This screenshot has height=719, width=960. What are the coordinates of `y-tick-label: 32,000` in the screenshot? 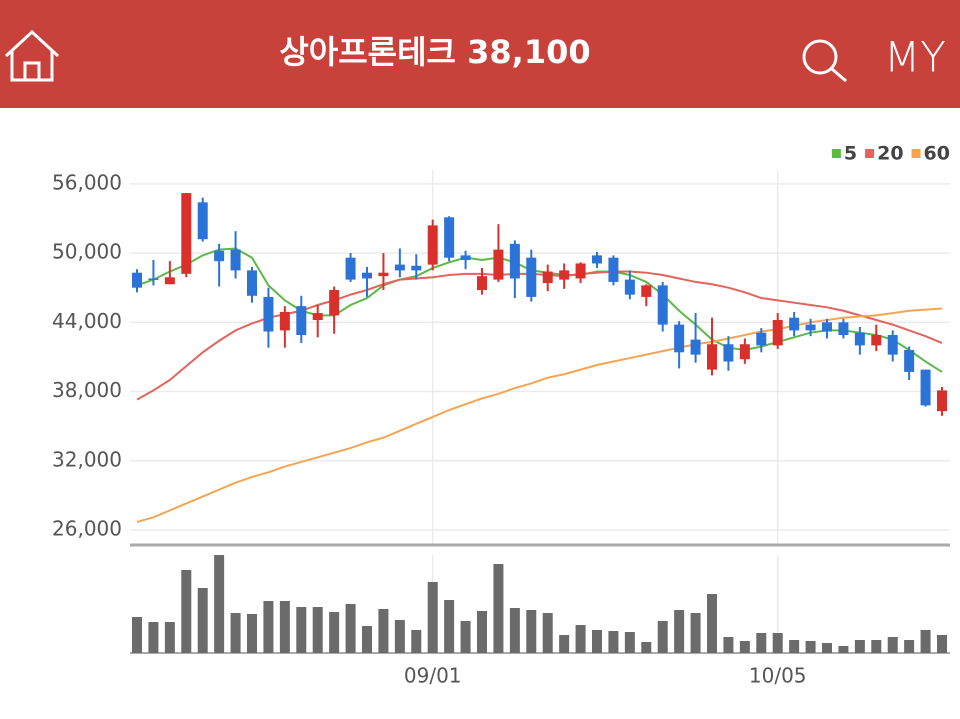 It's located at (87, 459).